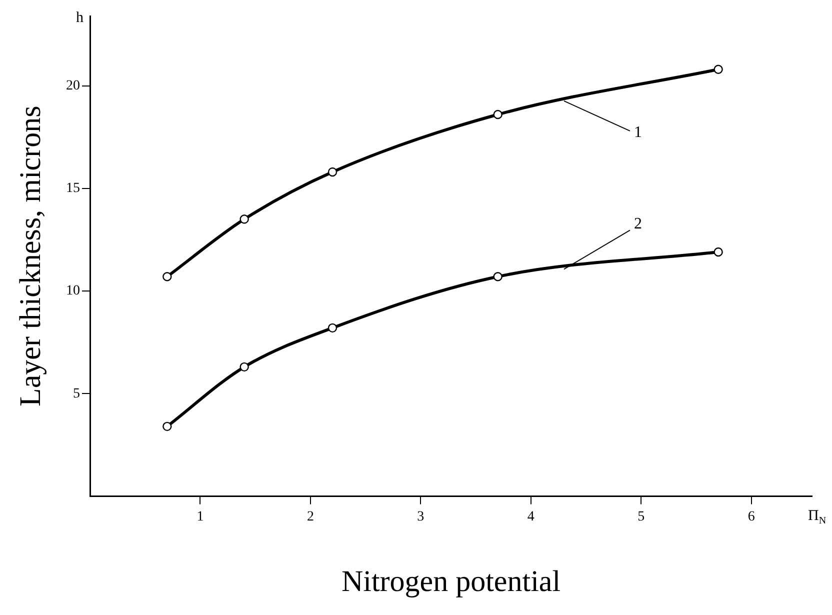 The height and width of the screenshot is (615, 832). Describe the element at coordinates (76, 394) in the screenshot. I see `y-tick-label: 5` at that location.